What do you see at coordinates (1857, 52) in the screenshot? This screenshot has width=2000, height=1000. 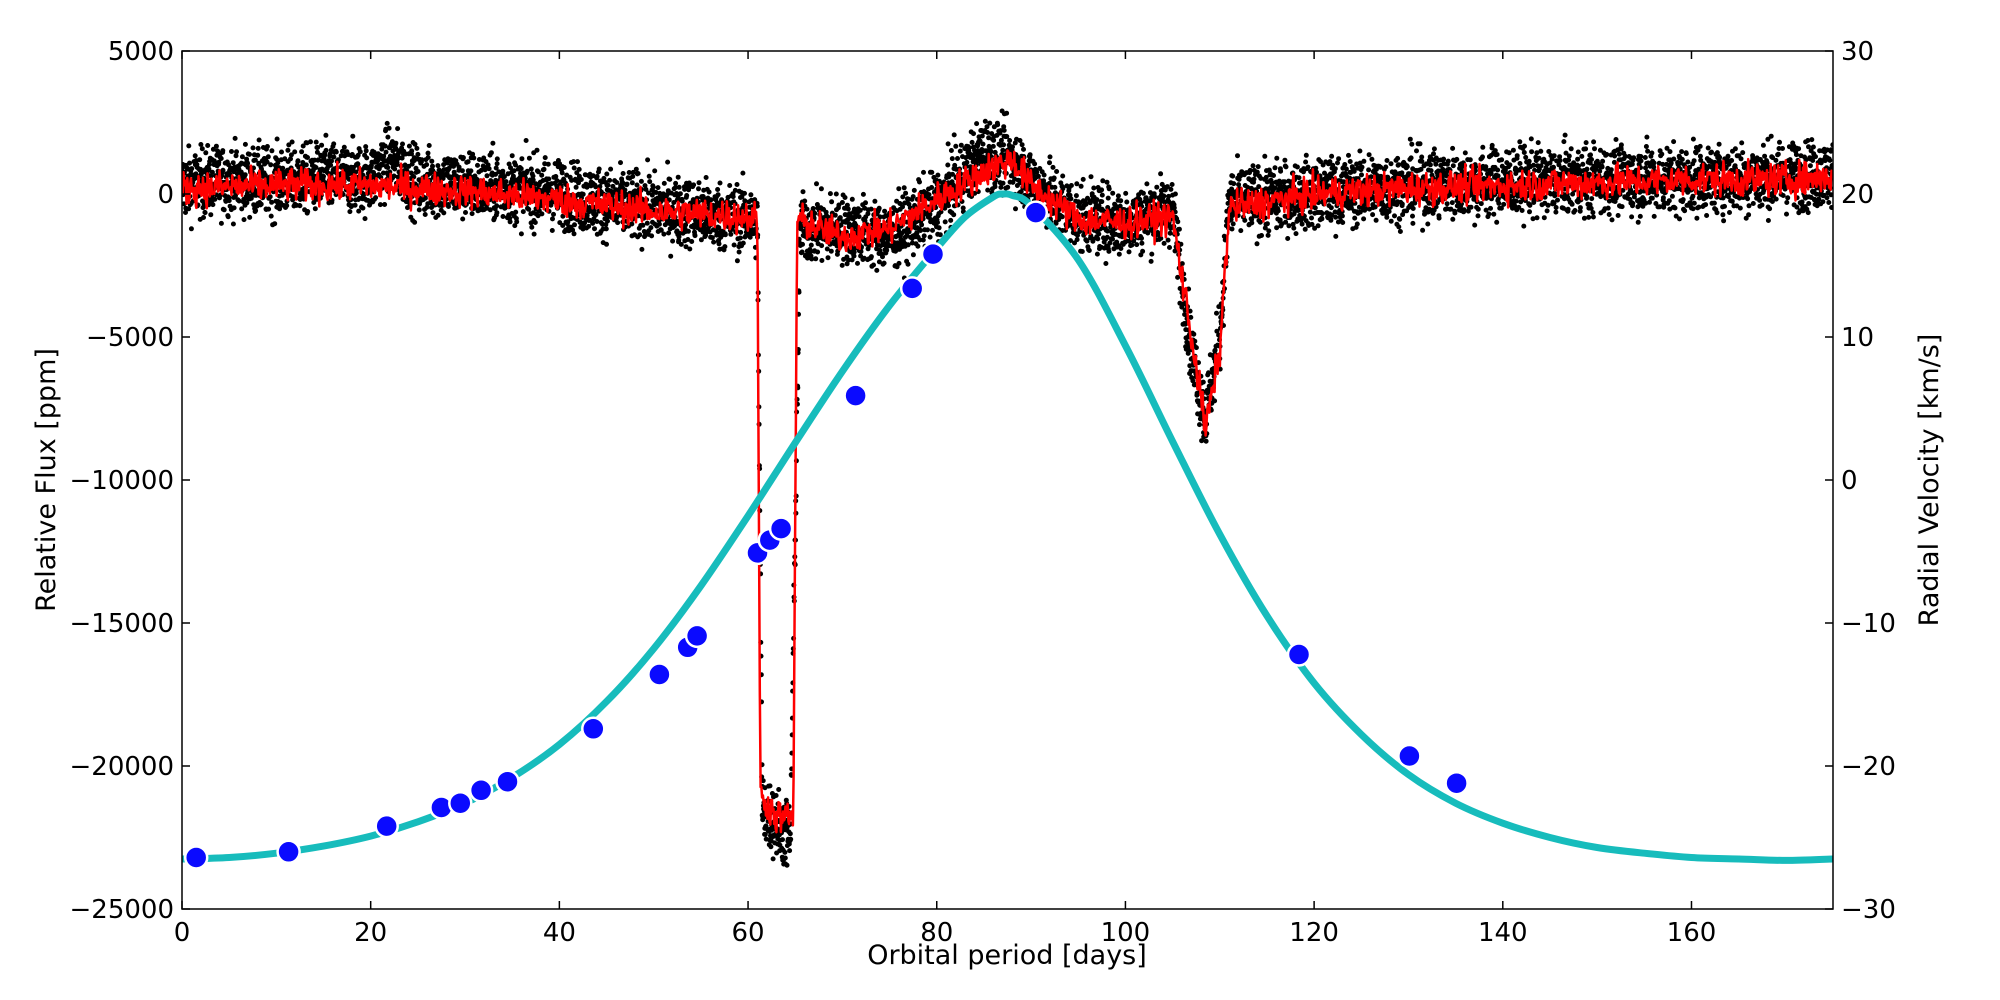 I see `right-y-tick-label: 30` at bounding box center [1857, 52].